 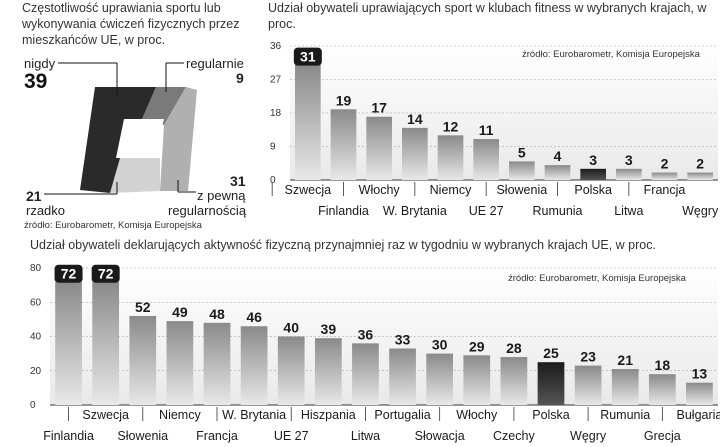 What do you see at coordinates (343, 144) in the screenshot?
I see `fitness-bar-finlandia` at bounding box center [343, 144].